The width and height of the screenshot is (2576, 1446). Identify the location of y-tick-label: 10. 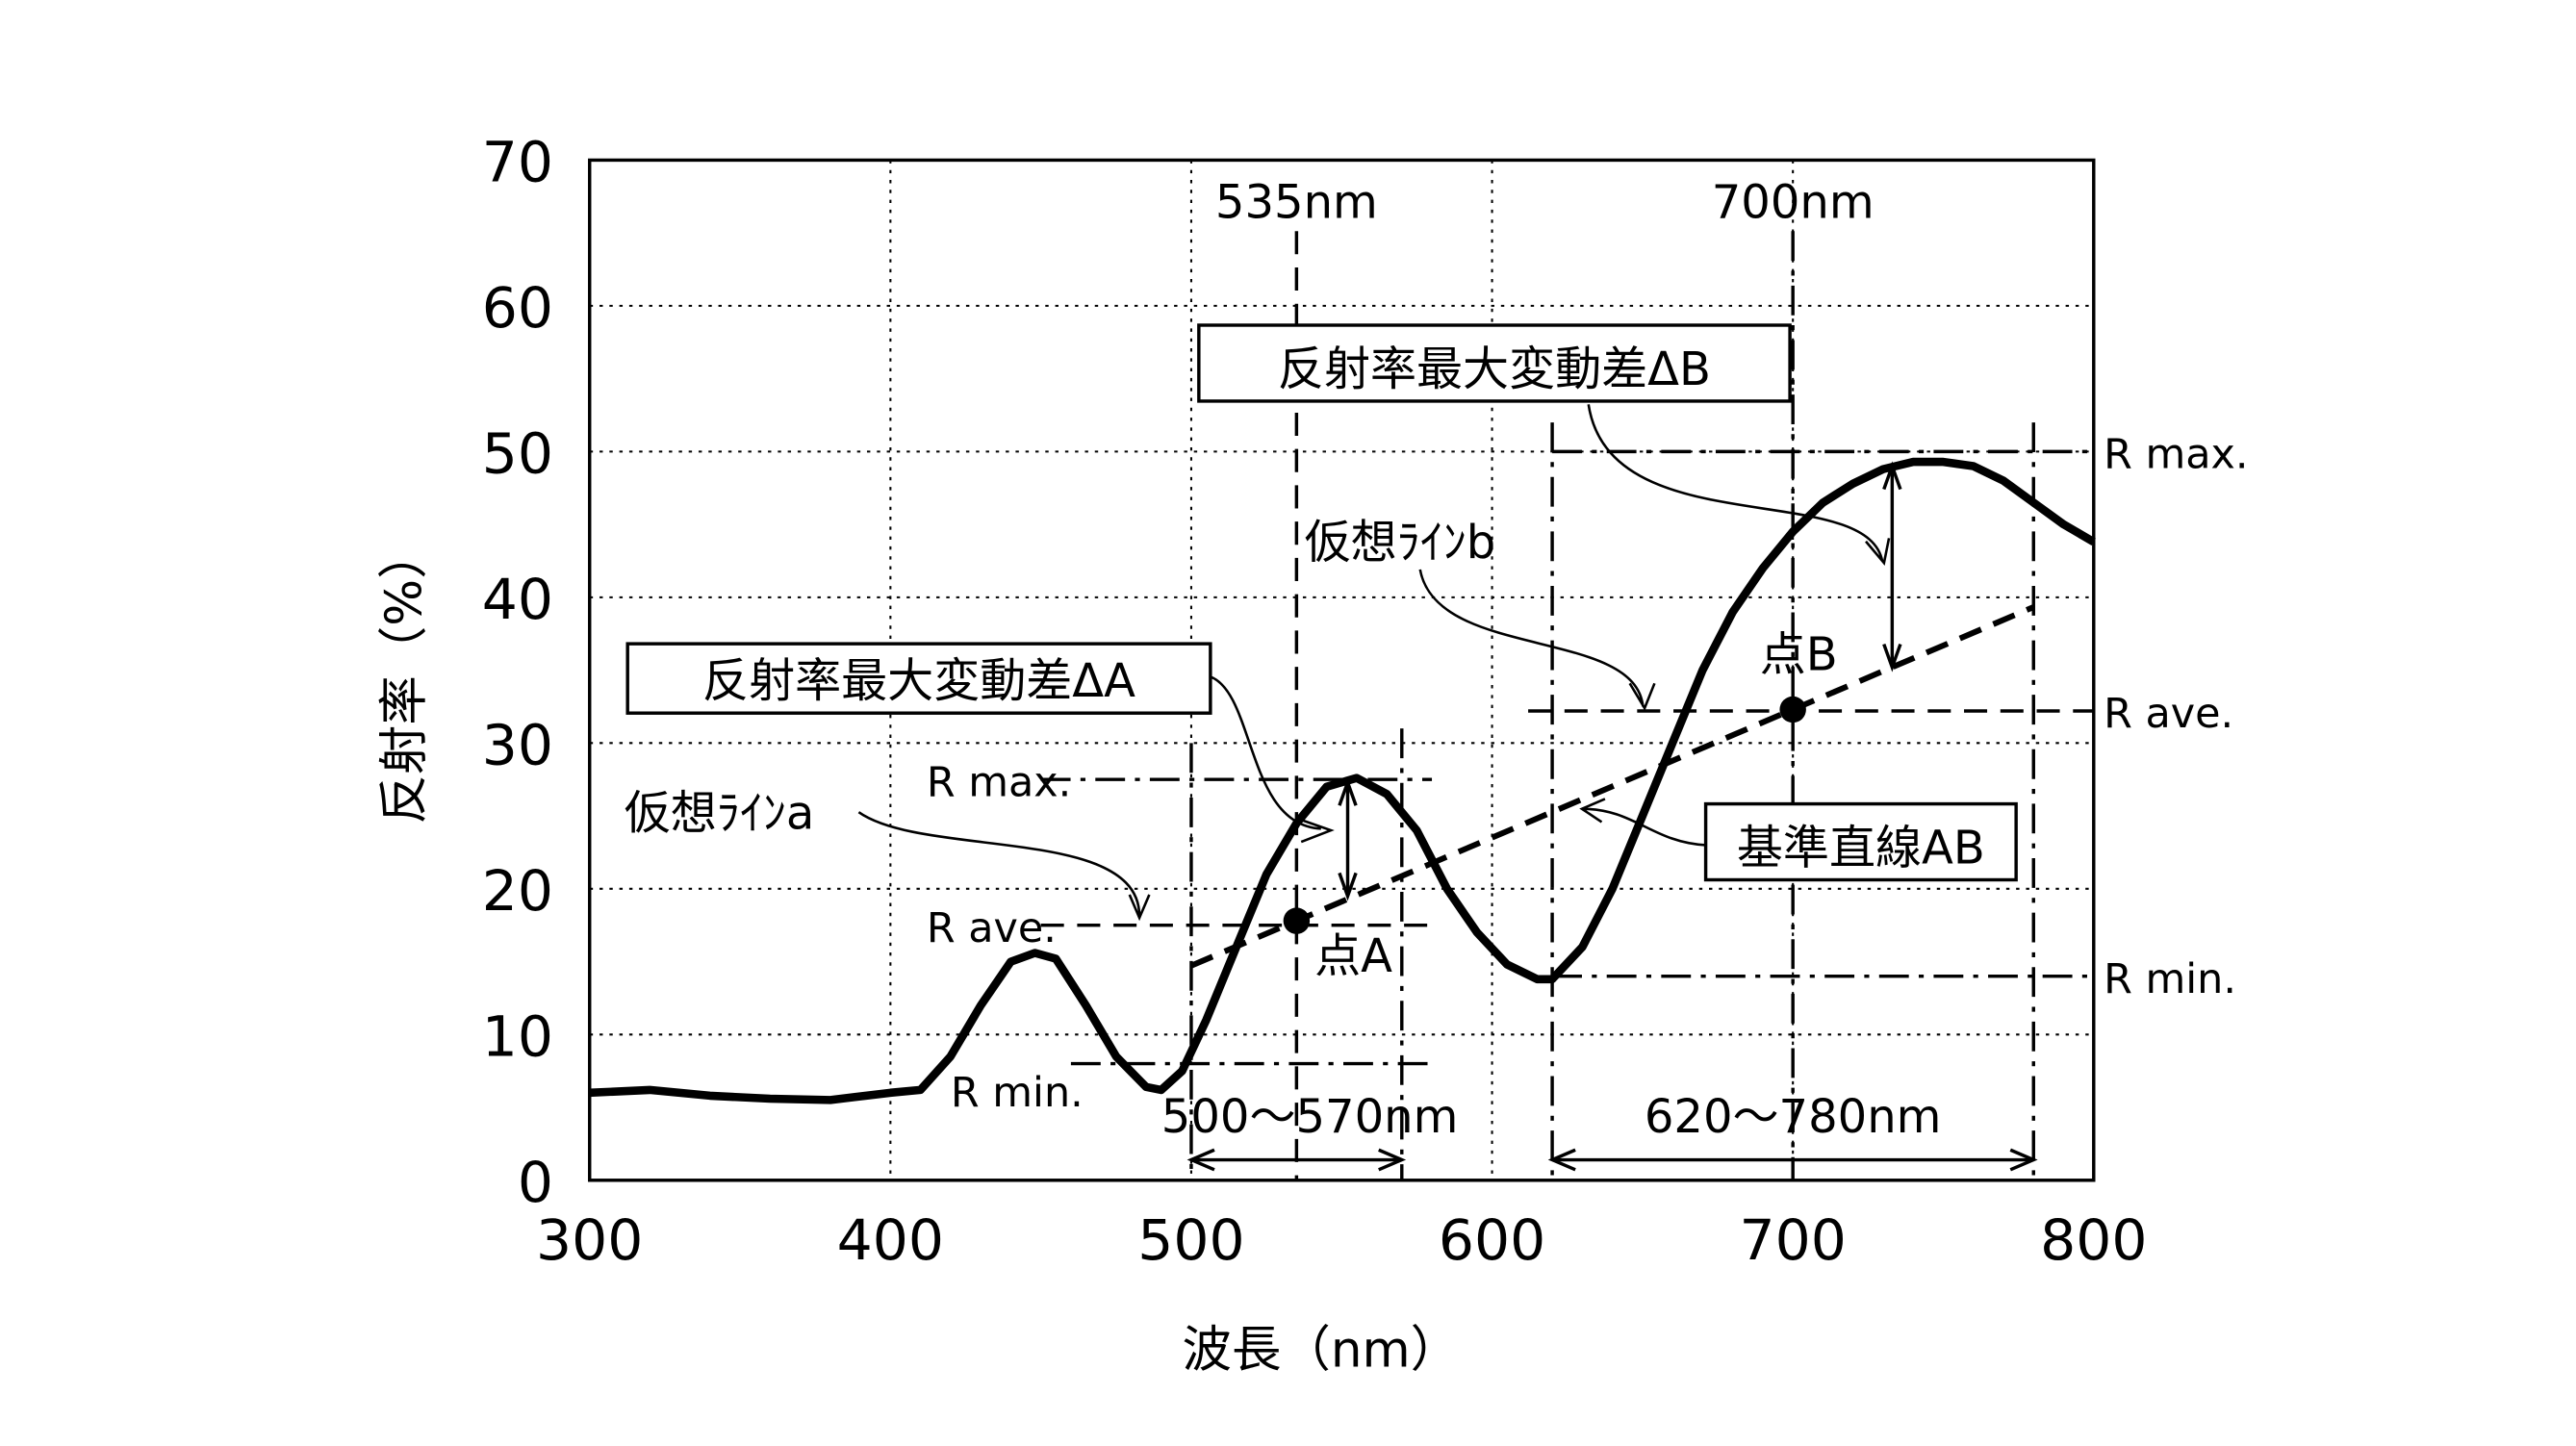
(517, 1037).